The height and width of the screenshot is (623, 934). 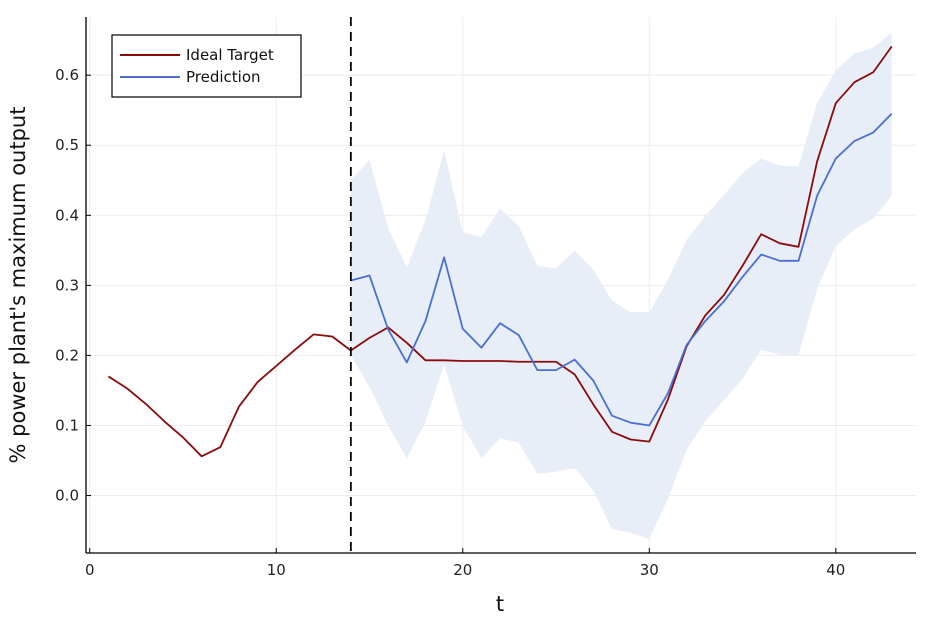 I want to click on y-tick-label: 0.4, so click(x=67, y=215).